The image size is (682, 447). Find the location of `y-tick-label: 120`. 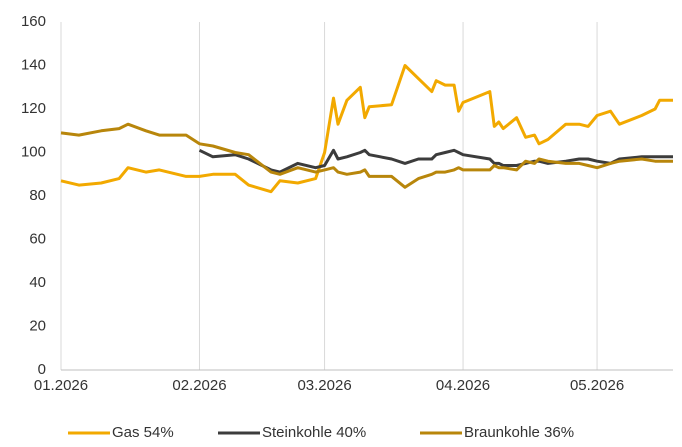

y-tick-label: 120 is located at coordinates (33, 108).